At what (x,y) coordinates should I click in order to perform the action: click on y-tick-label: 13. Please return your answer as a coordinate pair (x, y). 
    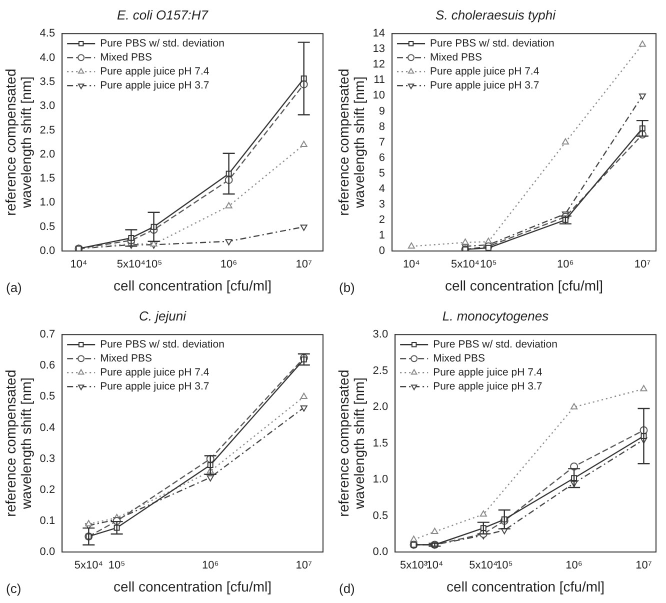
    Looking at the image, I should click on (379, 49).